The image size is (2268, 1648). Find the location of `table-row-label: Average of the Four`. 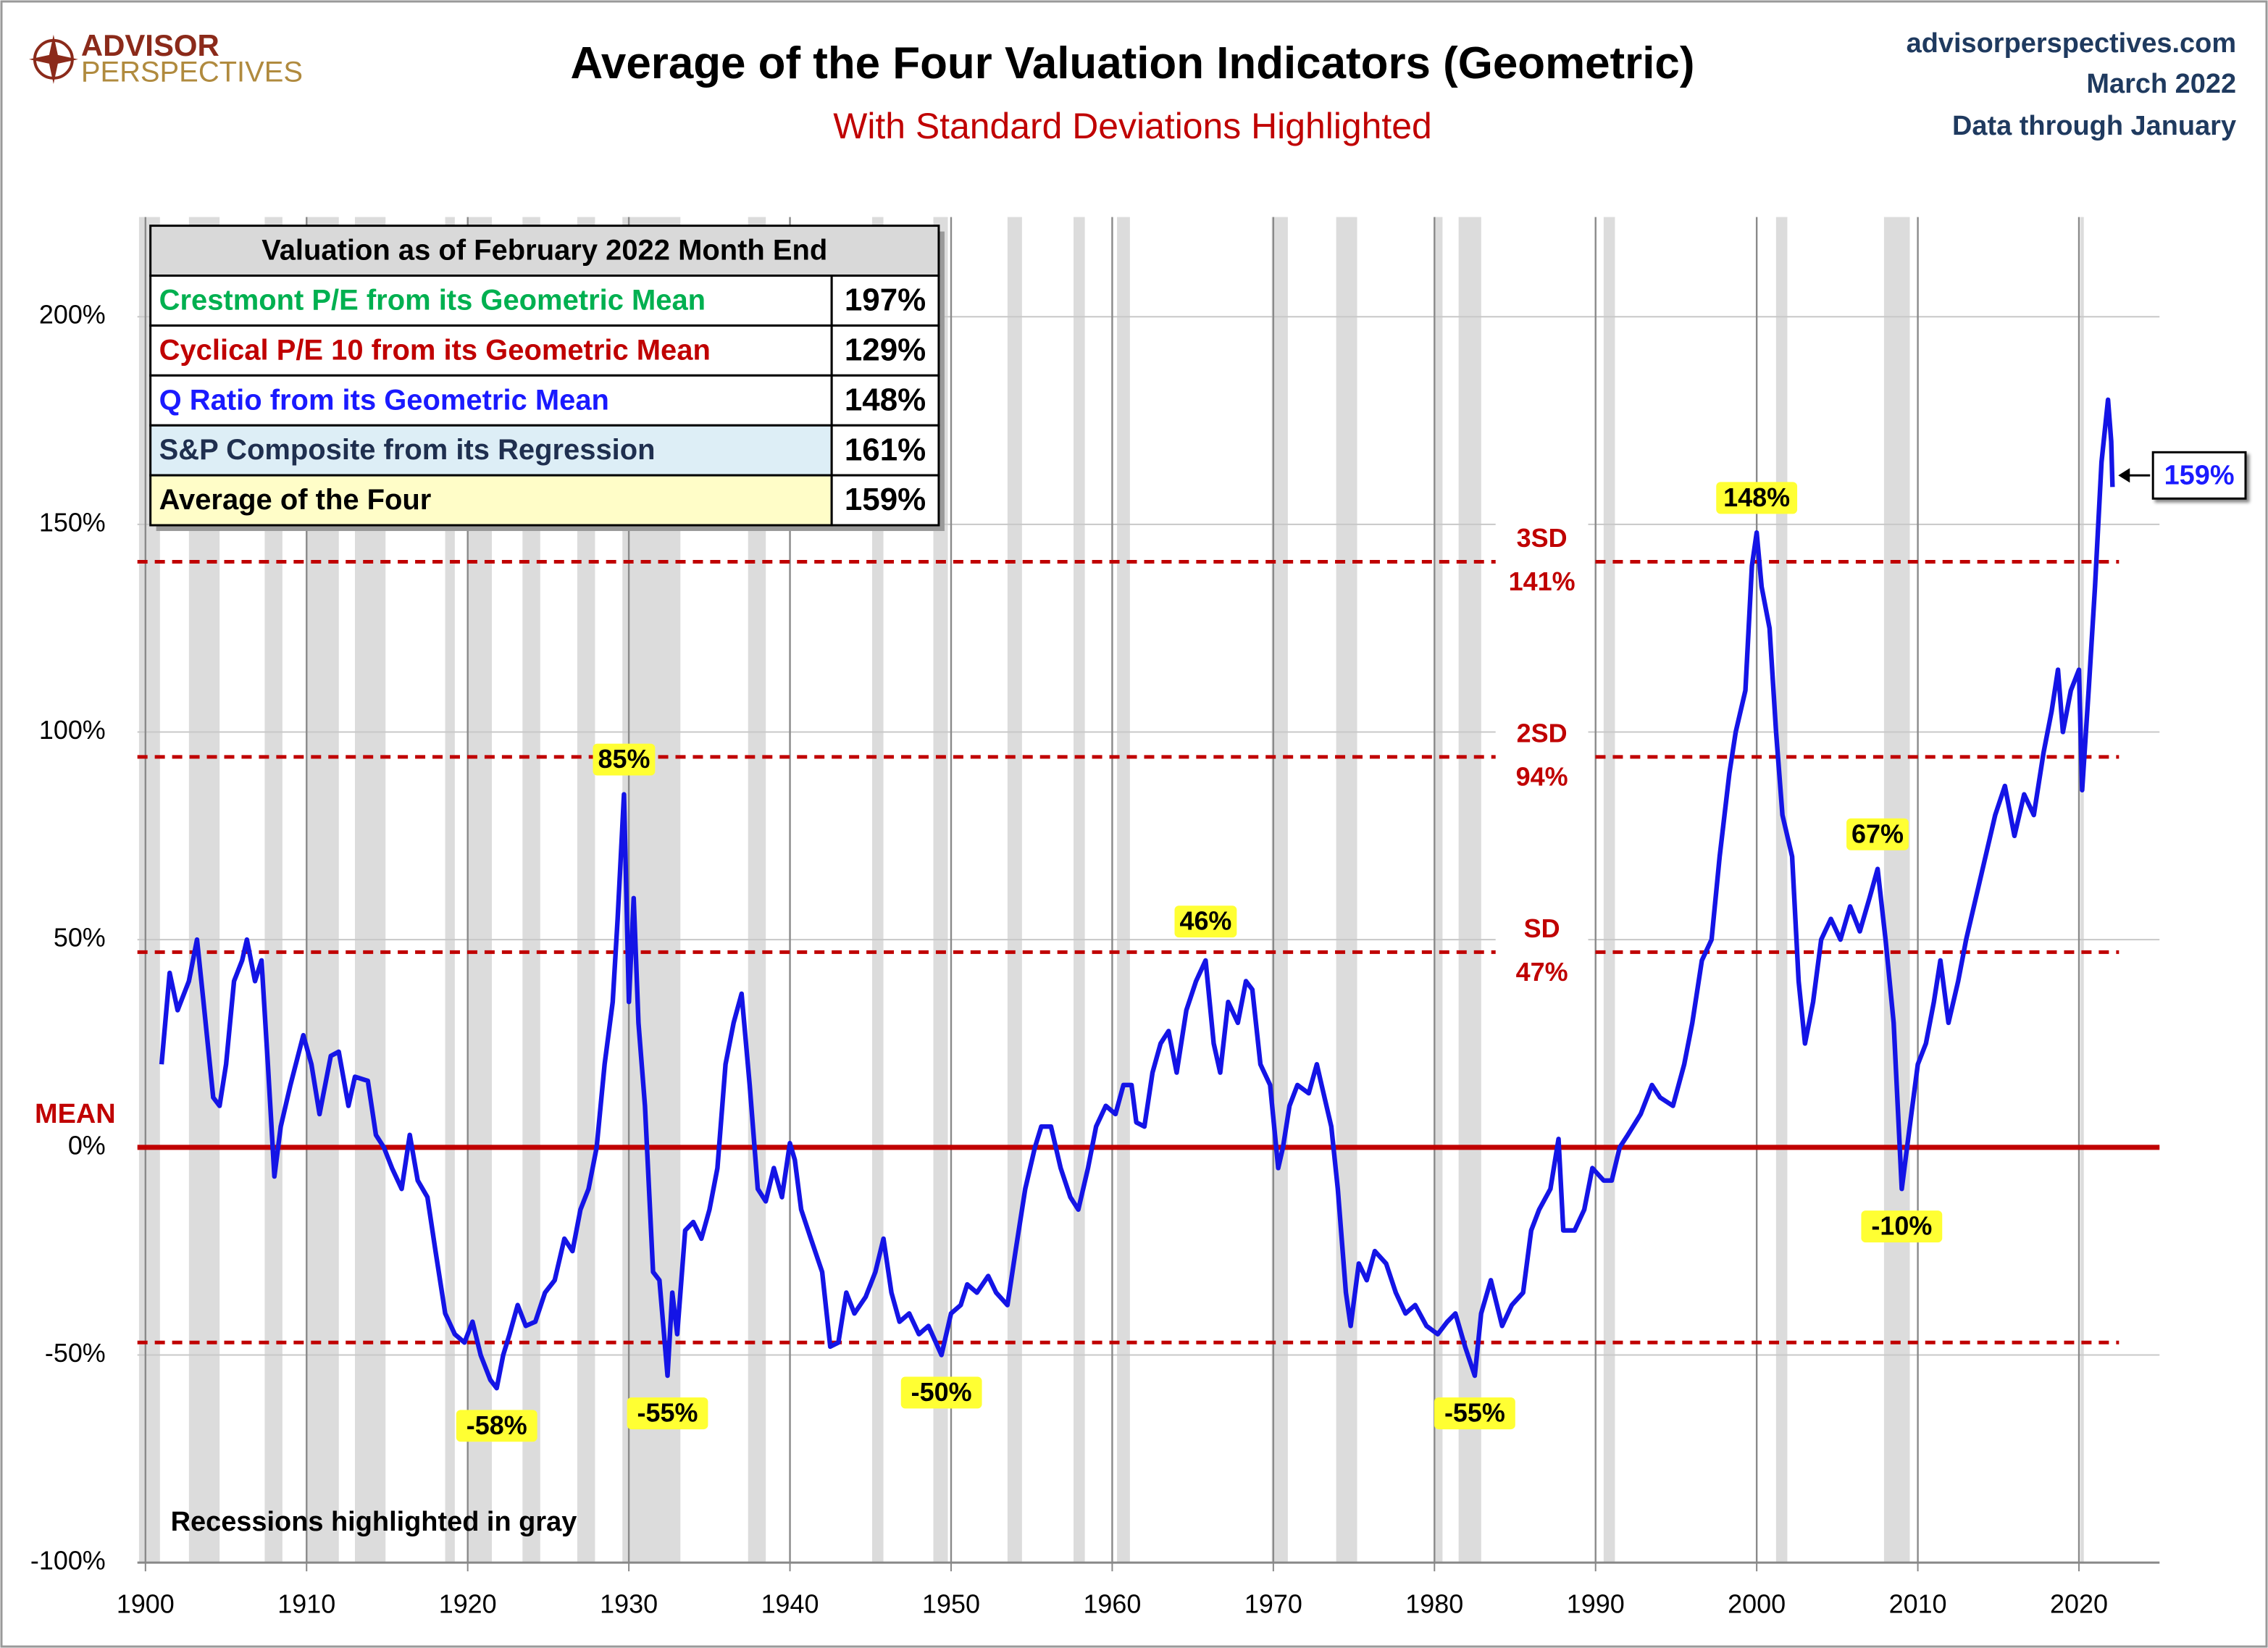

table-row-label: Average of the Four is located at coordinates (295, 500).